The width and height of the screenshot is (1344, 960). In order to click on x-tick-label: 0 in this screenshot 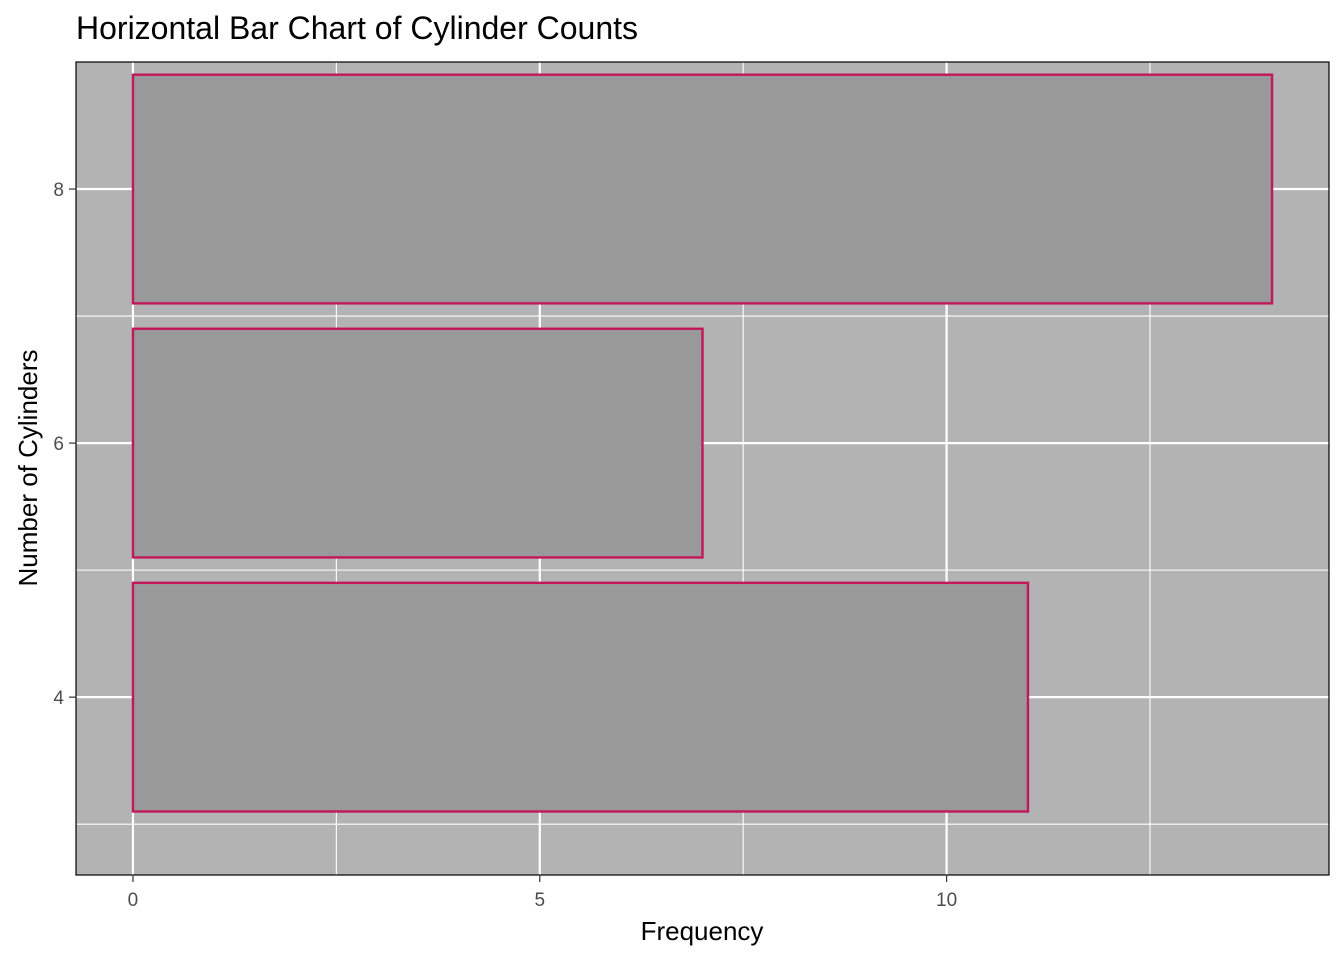, I will do `click(133, 900)`.